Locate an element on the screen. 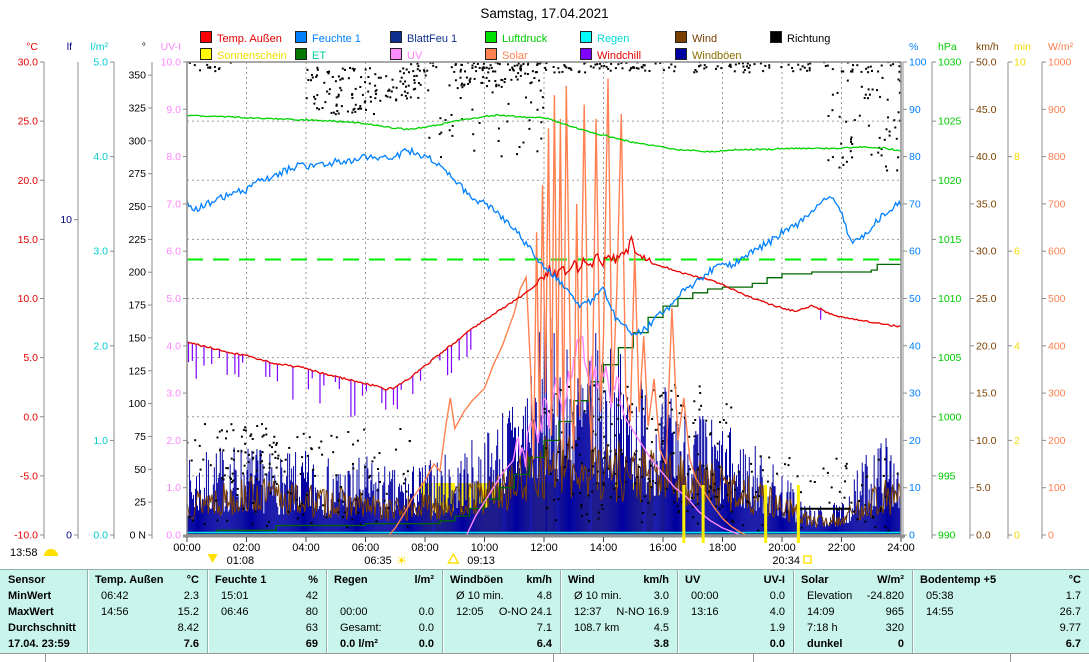 Image resolution: width=1089 pixels, height=662 pixels. solar-tick-label: 400 is located at coordinates (1057, 346).